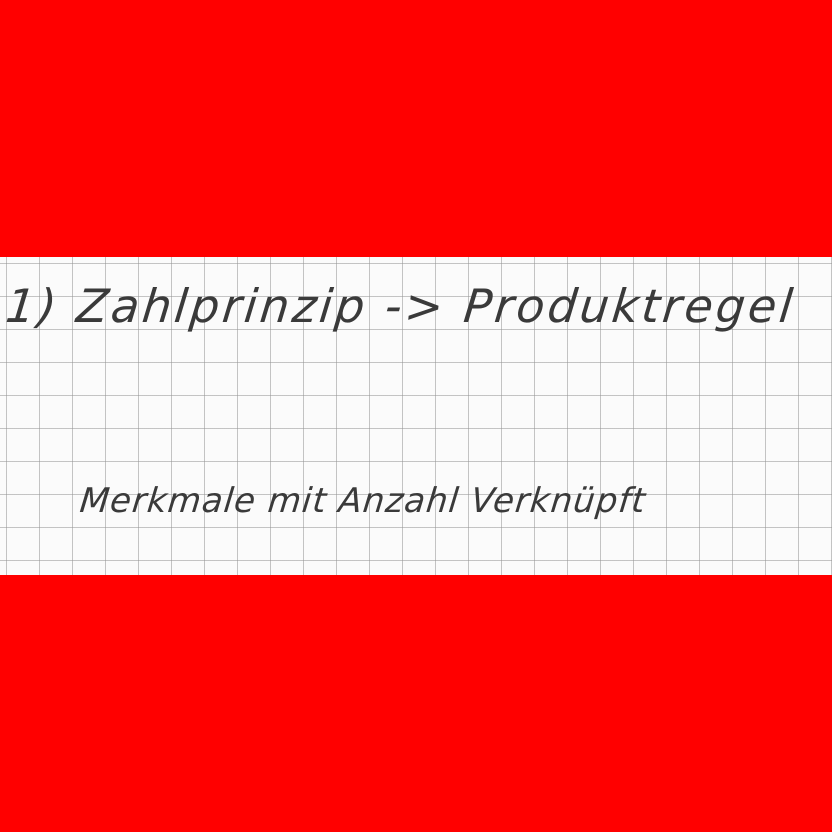 Image resolution: width=832 pixels, height=832 pixels. What do you see at coordinates (401, 306) in the screenshot?
I see `heading-line: 1) Zahlprinzip -> Produktregel` at bounding box center [401, 306].